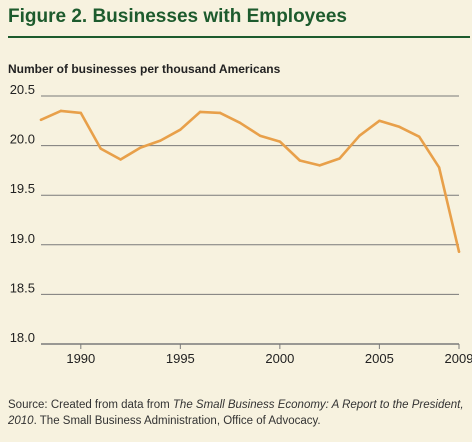 This screenshot has height=442, width=472. What do you see at coordinates (458, 358) in the screenshot?
I see `x-tick-label: 2009` at bounding box center [458, 358].